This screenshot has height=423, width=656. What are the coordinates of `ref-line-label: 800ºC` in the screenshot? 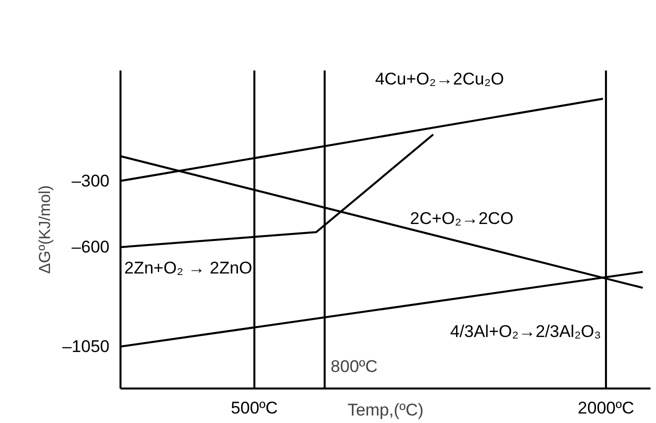 It's located at (354, 366).